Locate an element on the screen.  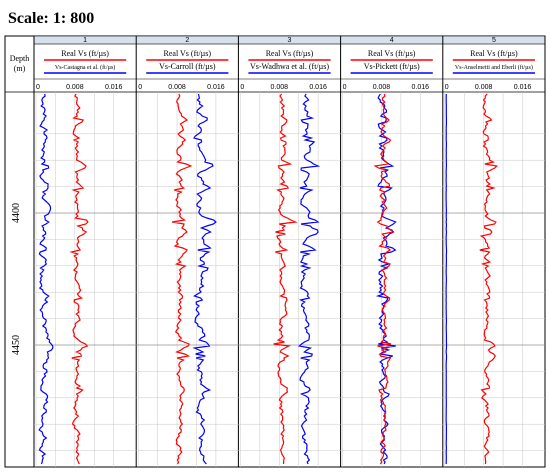
track-number: 1 is located at coordinates (85, 40).